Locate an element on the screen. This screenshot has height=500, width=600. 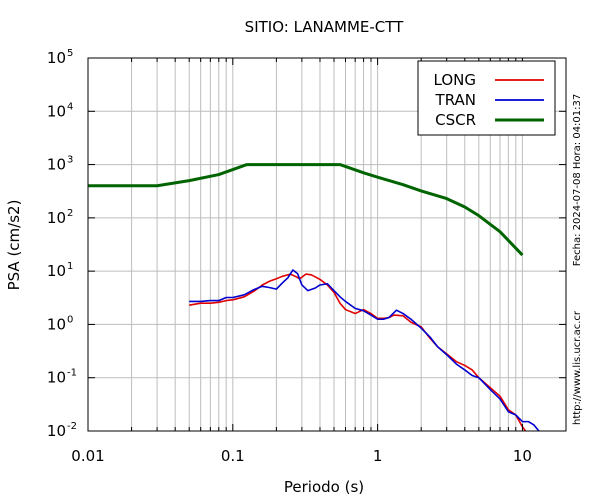
y-tick-label-exponent: 1 is located at coordinates (70, 266).